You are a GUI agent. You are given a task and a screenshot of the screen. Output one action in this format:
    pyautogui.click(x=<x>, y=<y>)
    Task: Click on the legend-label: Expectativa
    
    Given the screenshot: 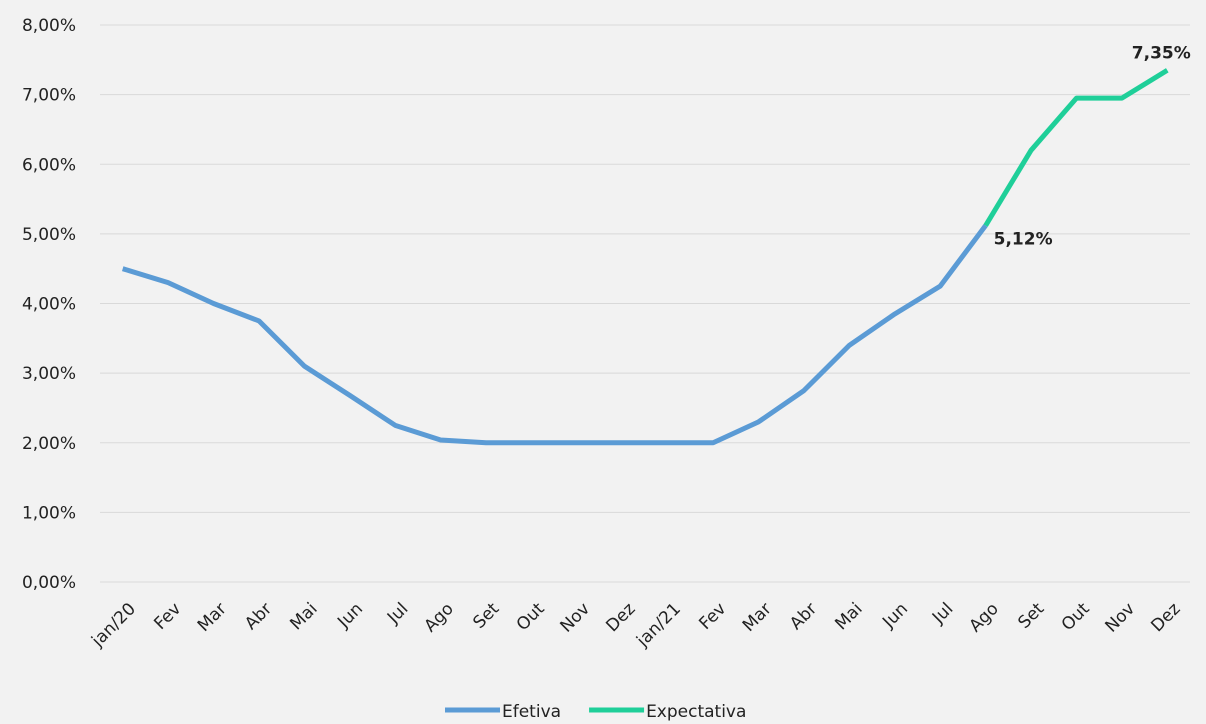 What is the action you would take?
    pyautogui.click(x=696, y=712)
    